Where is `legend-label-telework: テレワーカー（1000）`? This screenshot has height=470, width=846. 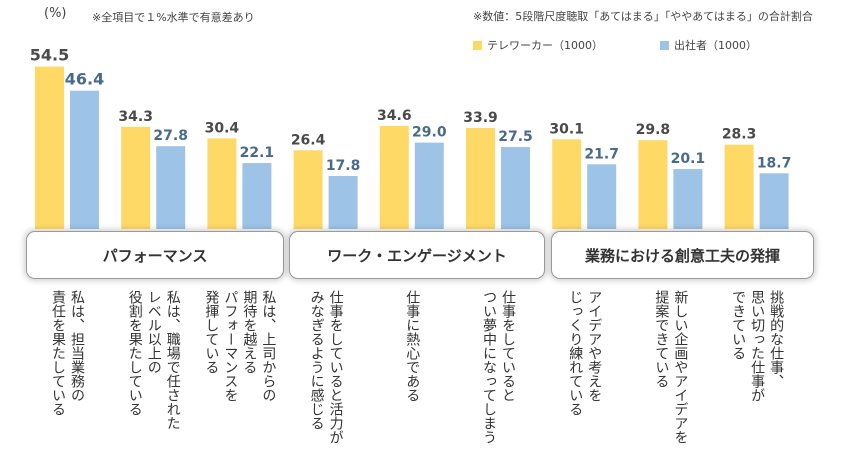
legend-label-telework: テレワーカー（1000） is located at coordinates (545, 45).